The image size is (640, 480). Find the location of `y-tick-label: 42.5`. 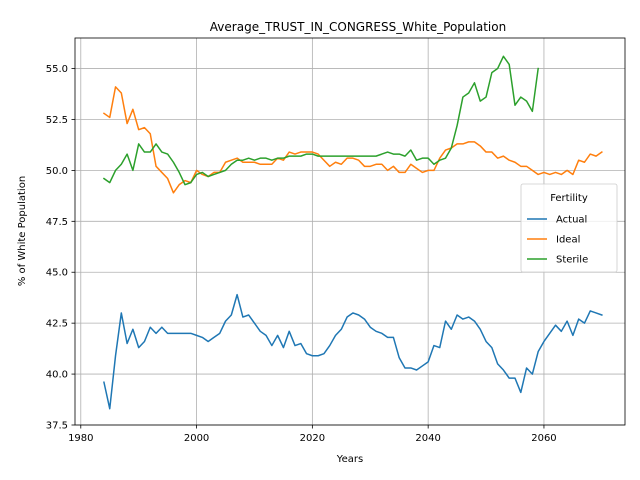

y-tick-label: 42.5 is located at coordinates (57, 324).